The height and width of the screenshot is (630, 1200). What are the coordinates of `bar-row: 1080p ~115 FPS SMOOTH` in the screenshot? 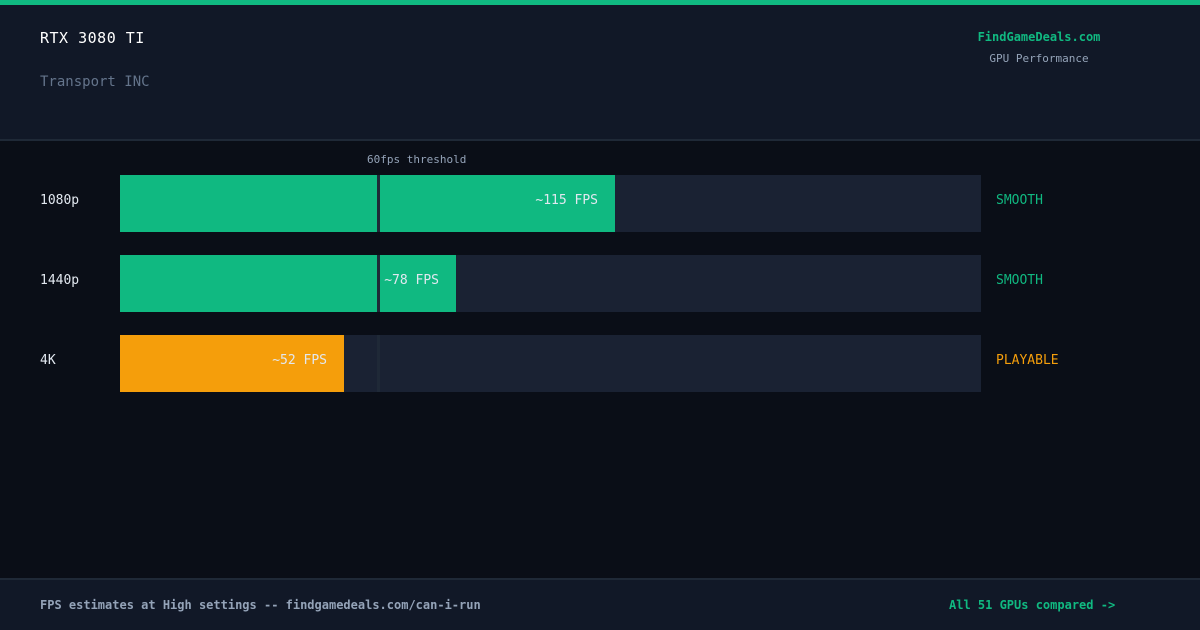 It's located at (600, 203).